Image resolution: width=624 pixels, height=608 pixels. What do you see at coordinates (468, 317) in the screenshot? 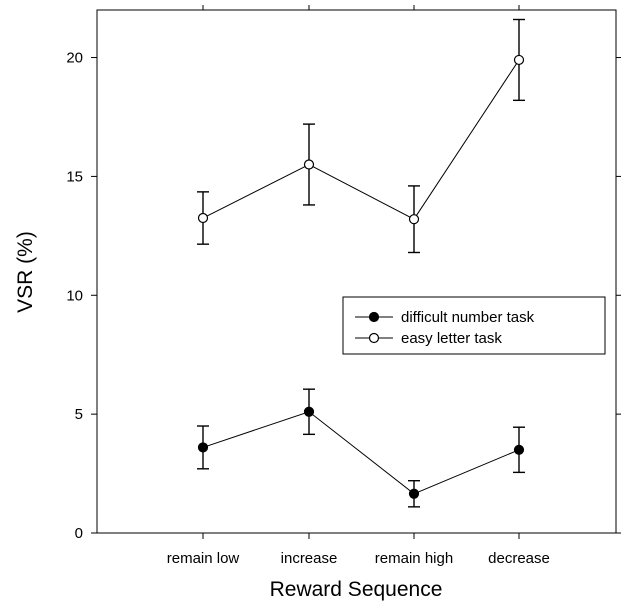
I see `legend-label: difficult number task` at bounding box center [468, 317].